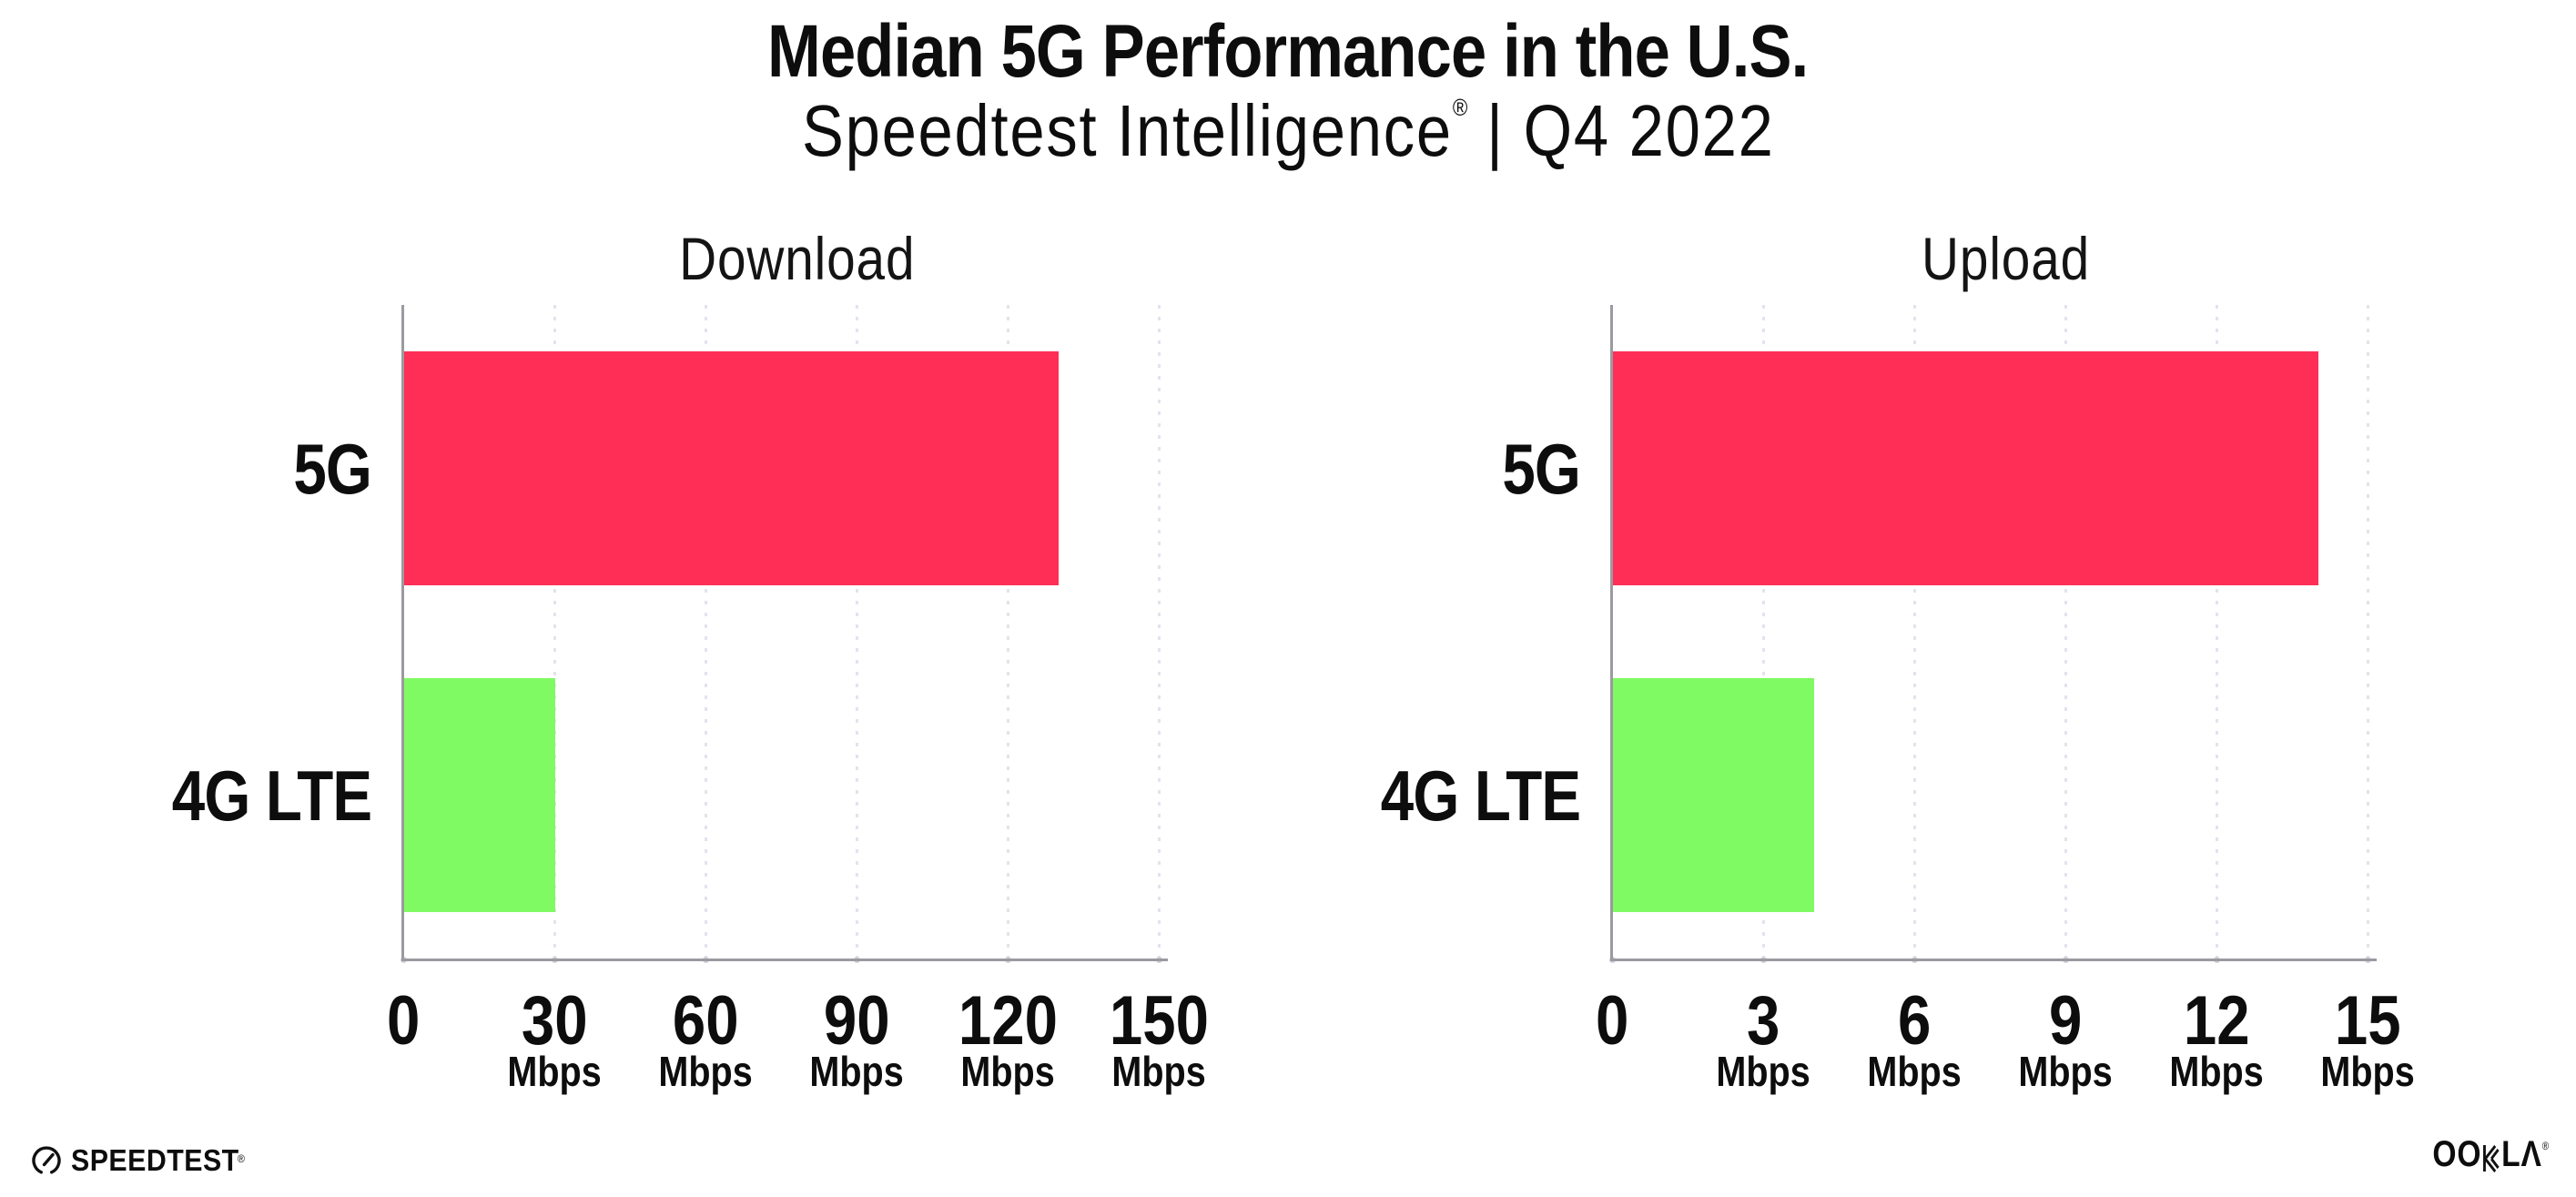  What do you see at coordinates (1714, 795) in the screenshot?
I see `bar-4g-lte-upload` at bounding box center [1714, 795].